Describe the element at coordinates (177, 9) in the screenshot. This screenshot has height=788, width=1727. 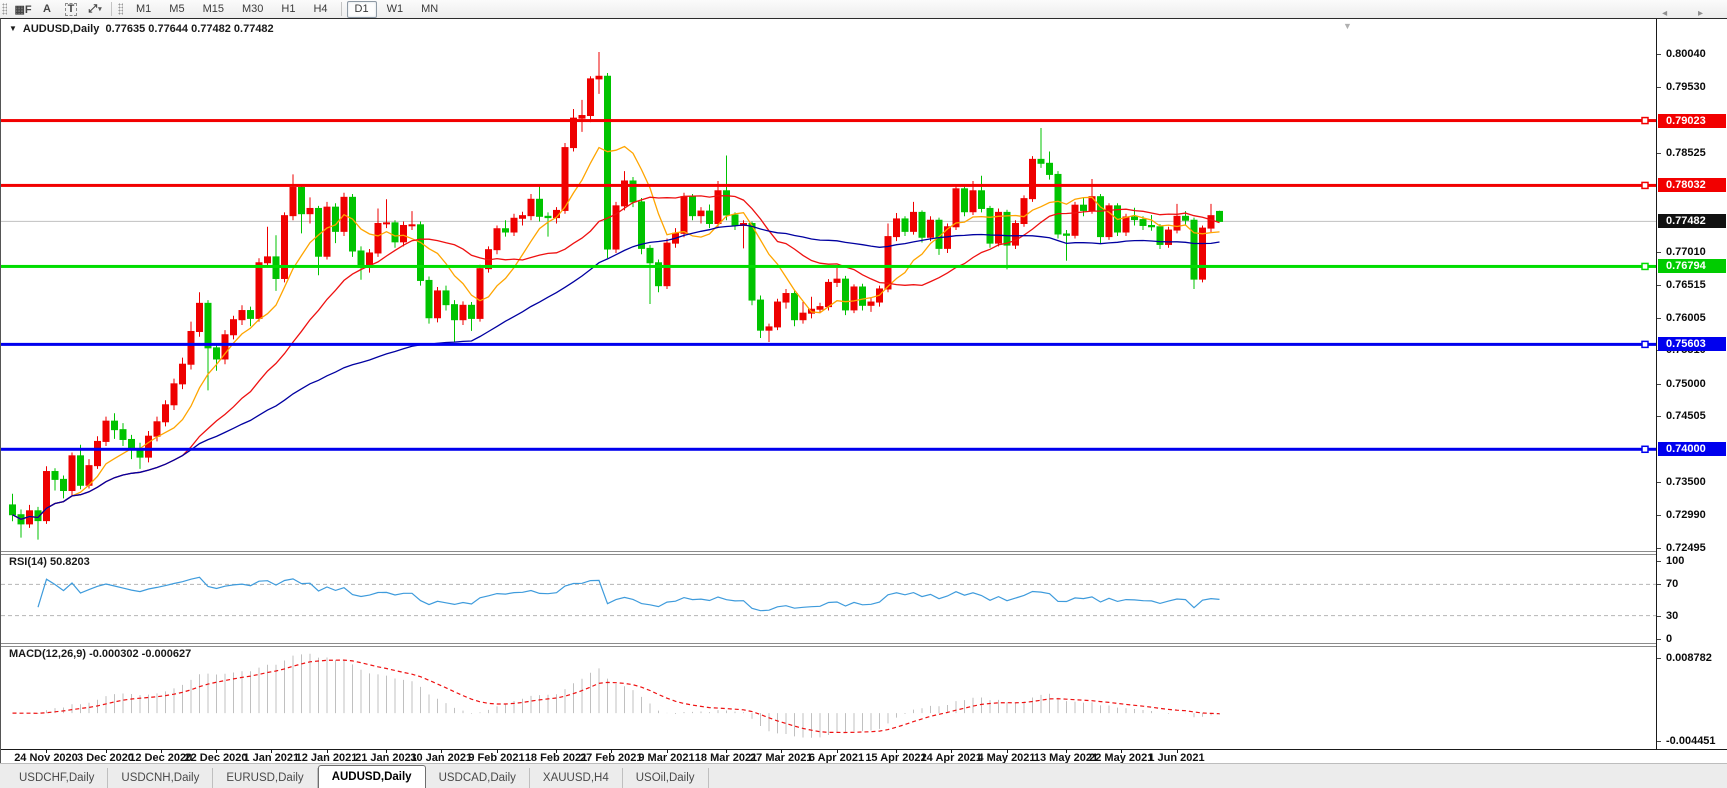
I see `timeframe-button-m5: M5` at that location.